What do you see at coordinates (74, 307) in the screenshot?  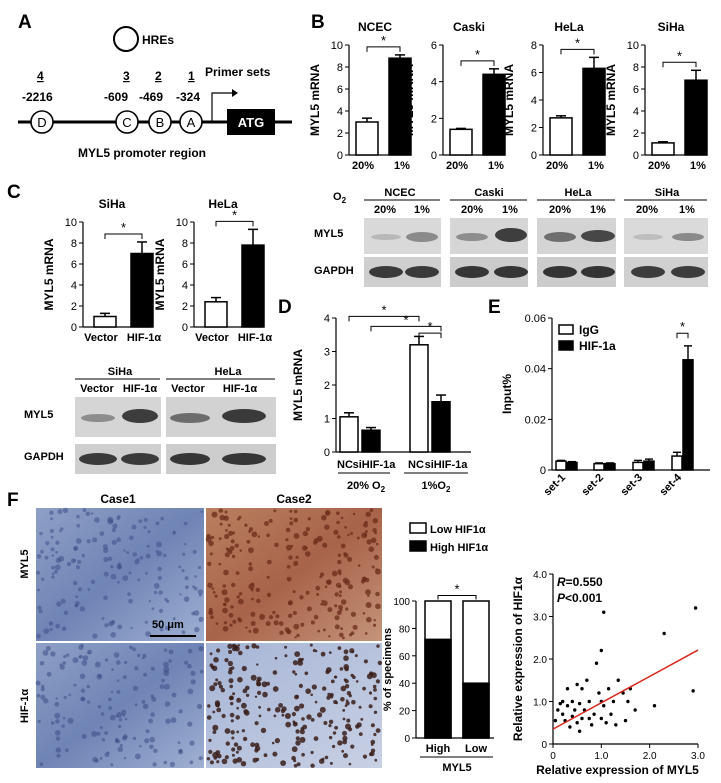 I see `y-tick-label: 2` at bounding box center [74, 307].